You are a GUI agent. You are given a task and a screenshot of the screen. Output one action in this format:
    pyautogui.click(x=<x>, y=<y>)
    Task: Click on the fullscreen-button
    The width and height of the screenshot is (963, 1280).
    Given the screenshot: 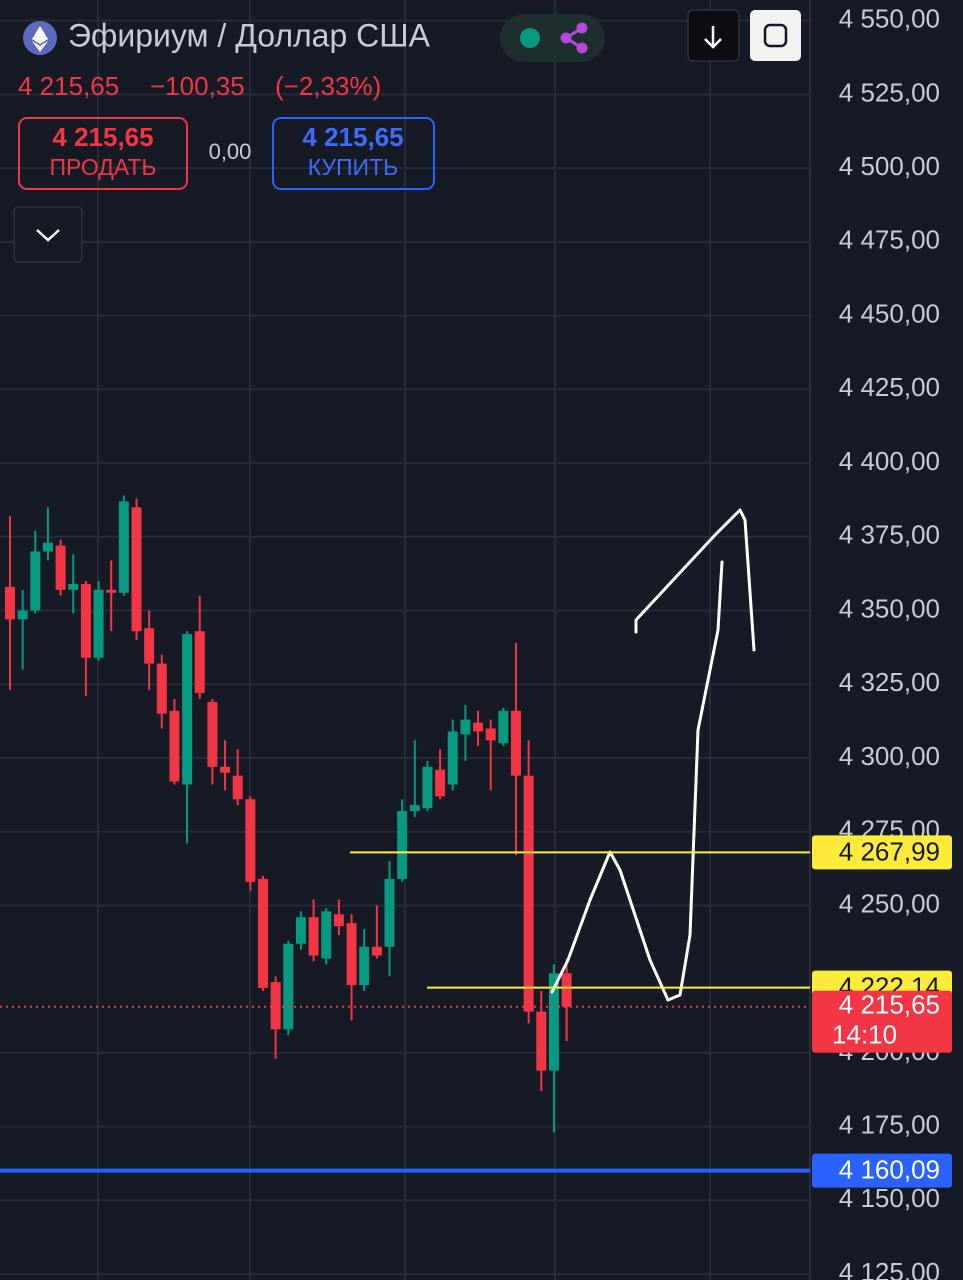 What is the action you would take?
    pyautogui.click(x=775, y=35)
    